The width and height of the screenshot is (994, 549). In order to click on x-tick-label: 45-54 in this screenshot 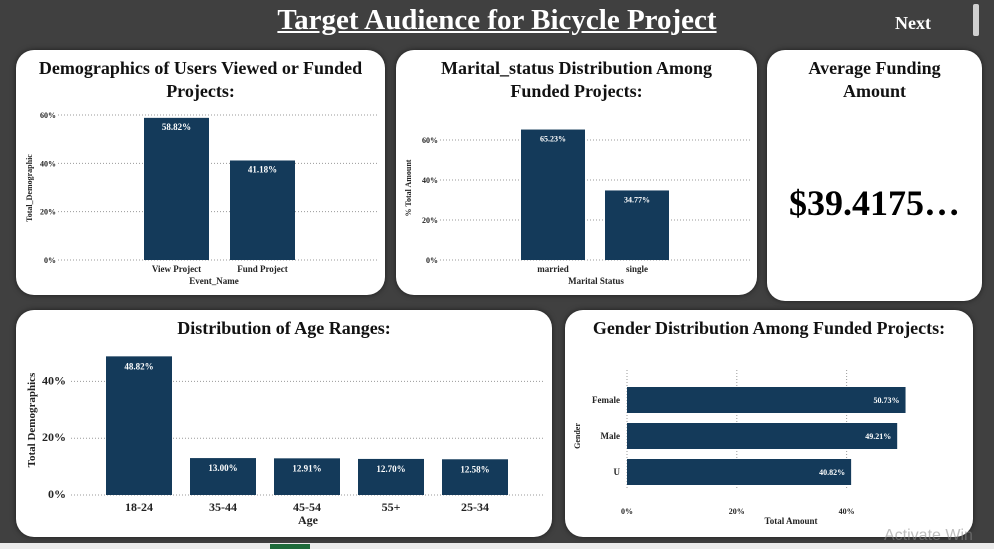, I will do `click(307, 507)`.